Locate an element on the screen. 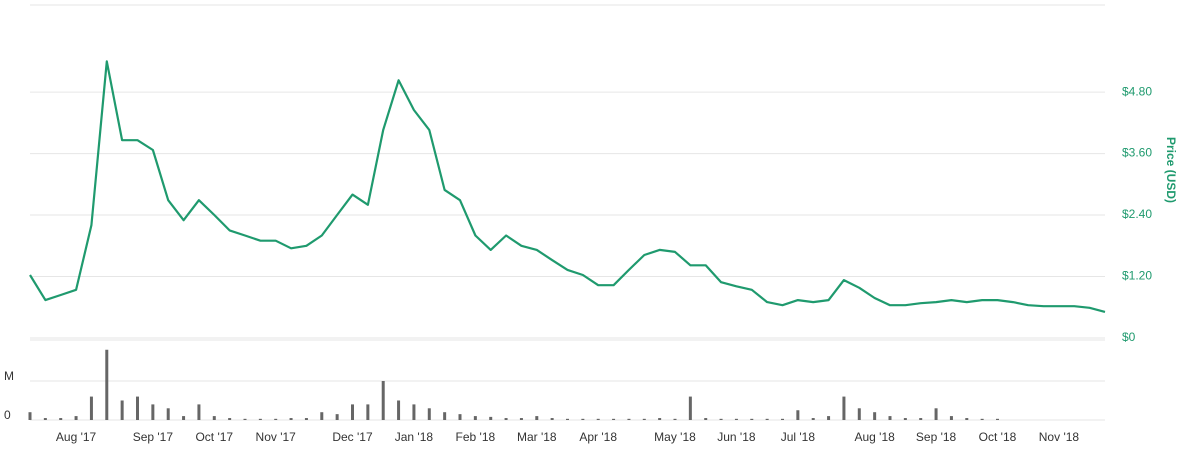 This screenshot has height=460, width=1200. y-tick-label: $1.20 is located at coordinates (1137, 276).